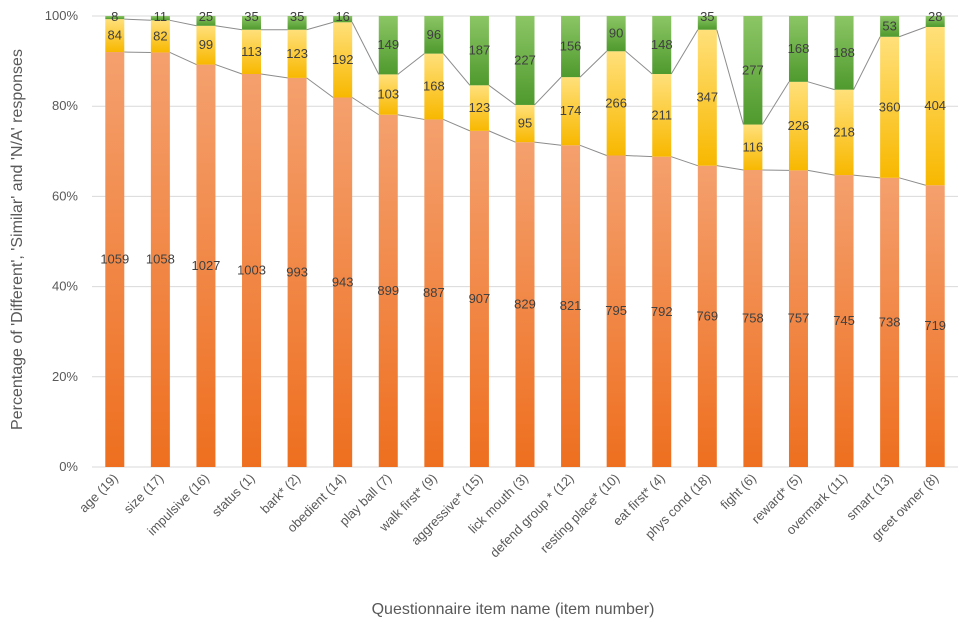 Image resolution: width=959 pixels, height=622 pixels. I want to click on data-label: 211, so click(661, 114).